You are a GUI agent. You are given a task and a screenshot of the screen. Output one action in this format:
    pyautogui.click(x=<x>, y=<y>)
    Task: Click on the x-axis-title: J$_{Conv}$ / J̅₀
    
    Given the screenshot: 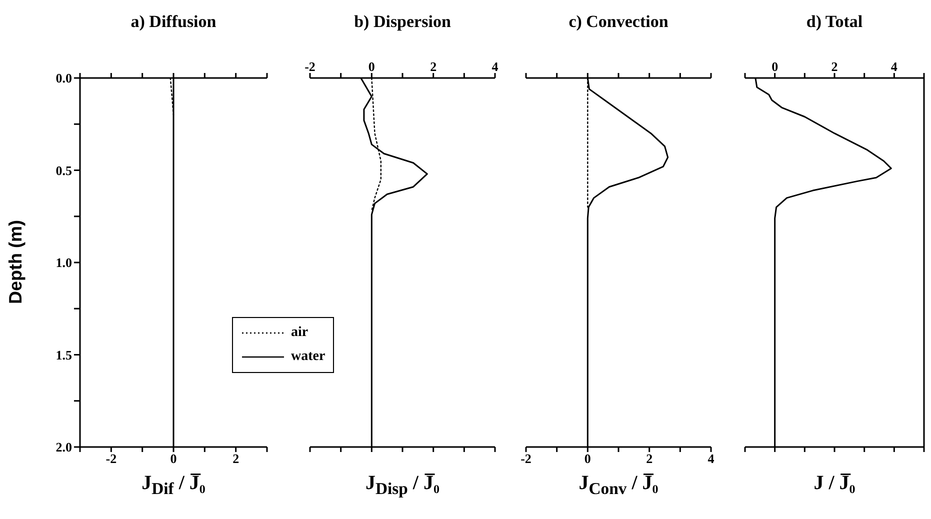 What is the action you would take?
    pyautogui.click(x=619, y=485)
    